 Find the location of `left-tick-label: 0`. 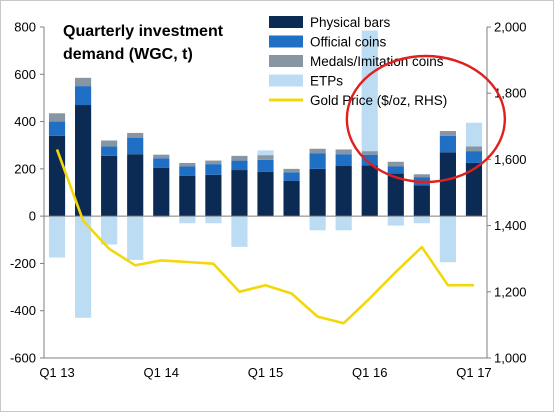

left-tick-label: 0 is located at coordinates (32, 216).